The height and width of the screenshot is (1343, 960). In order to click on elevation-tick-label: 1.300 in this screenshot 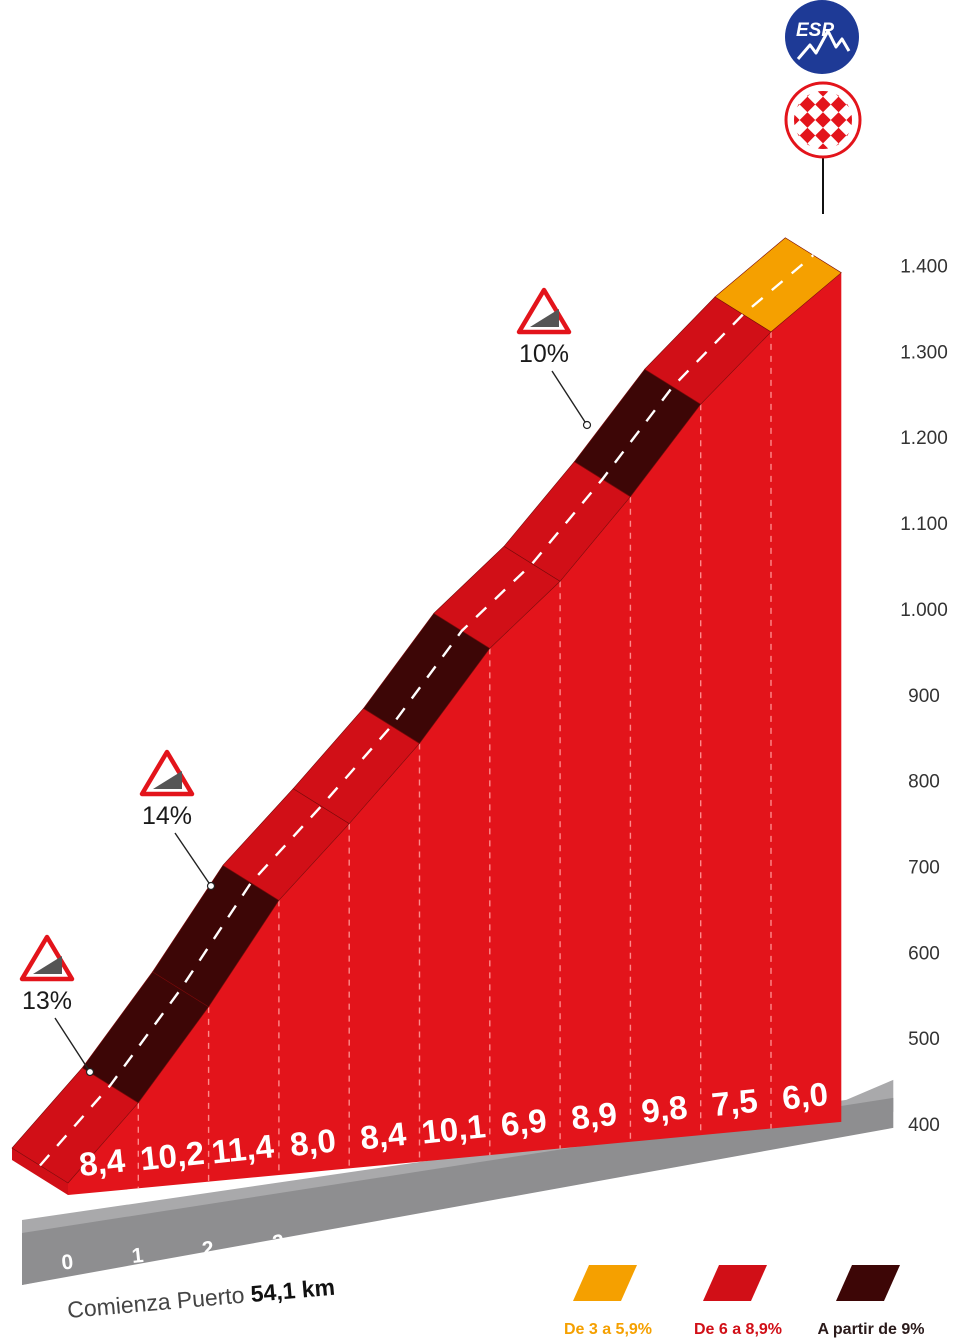, I will do `click(924, 352)`.